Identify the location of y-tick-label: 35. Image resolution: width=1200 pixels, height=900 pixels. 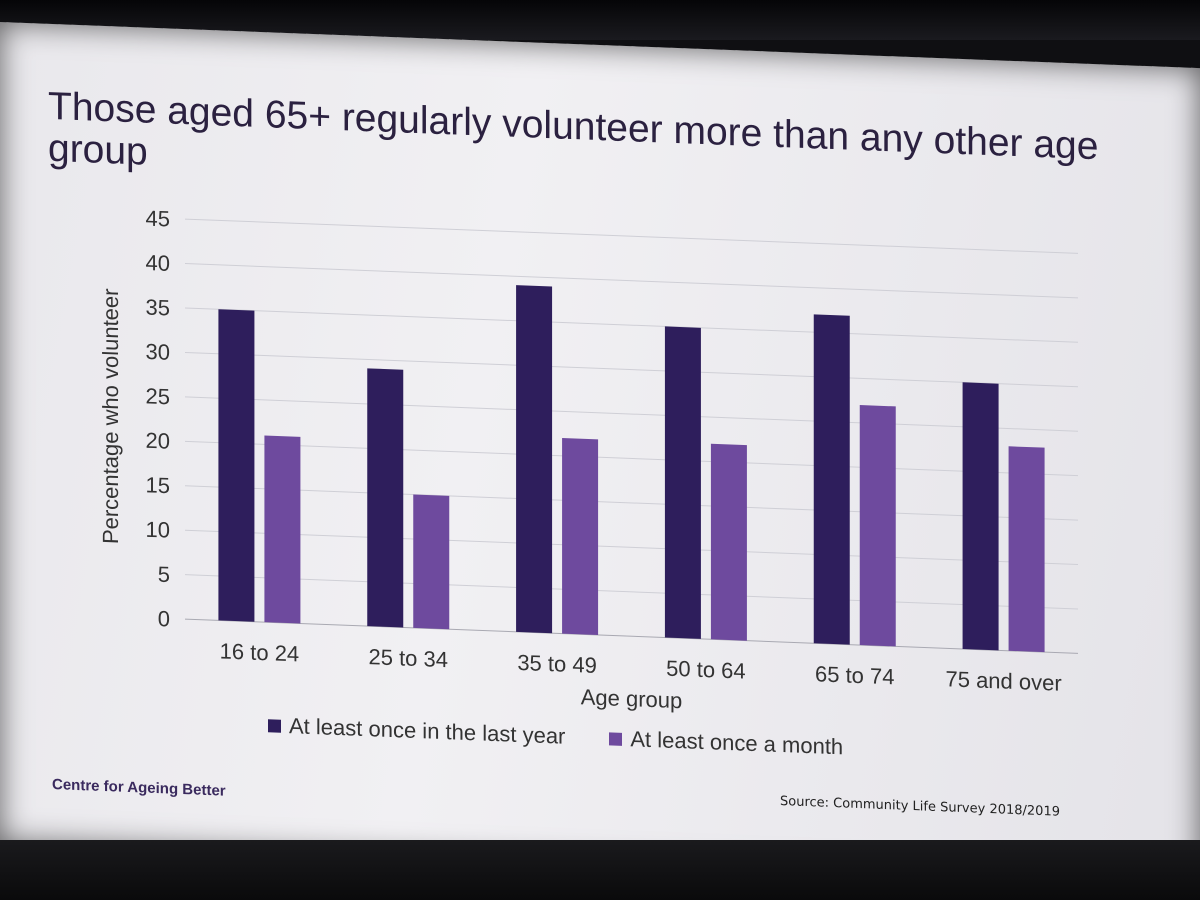
(158, 307).